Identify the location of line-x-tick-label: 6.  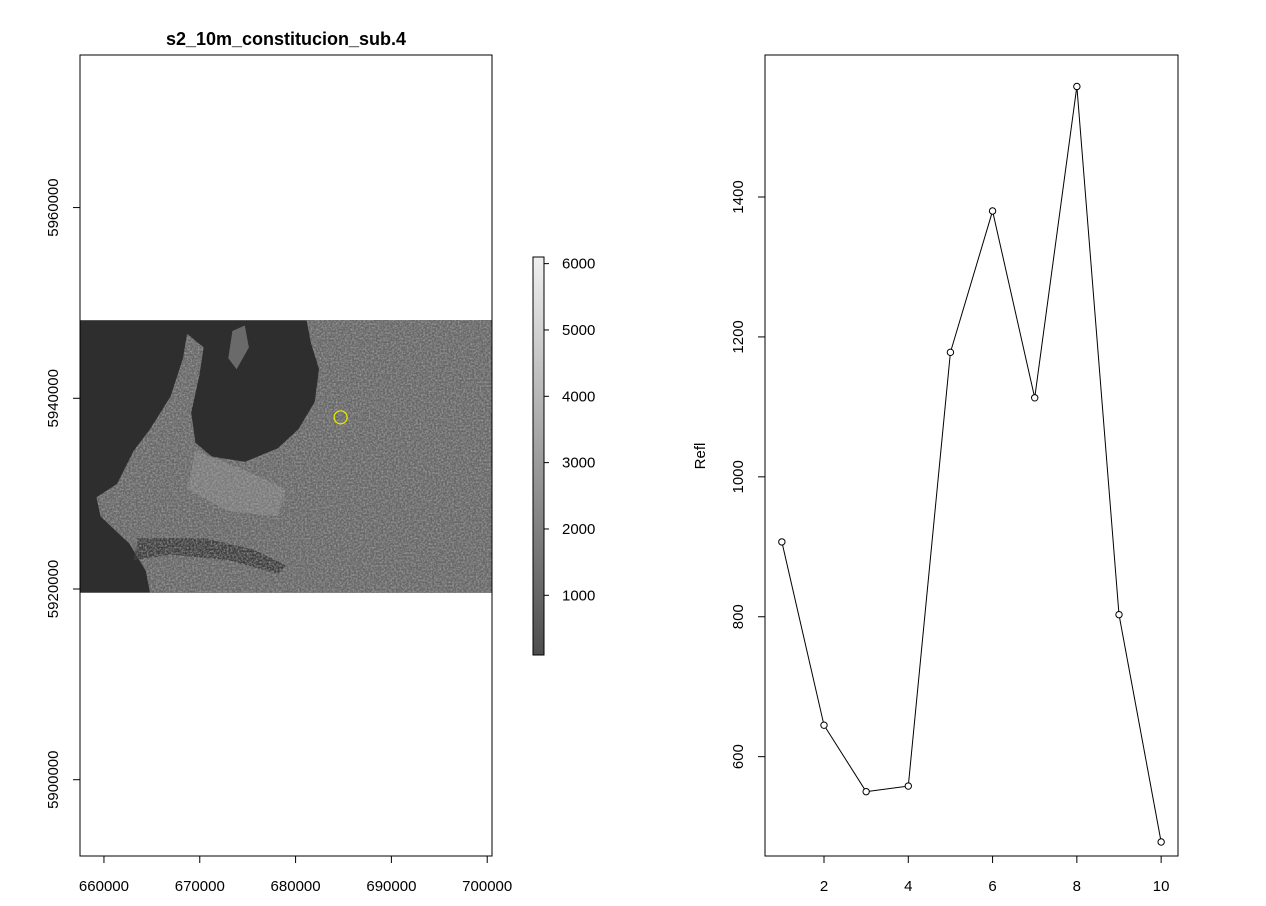
(992, 886).